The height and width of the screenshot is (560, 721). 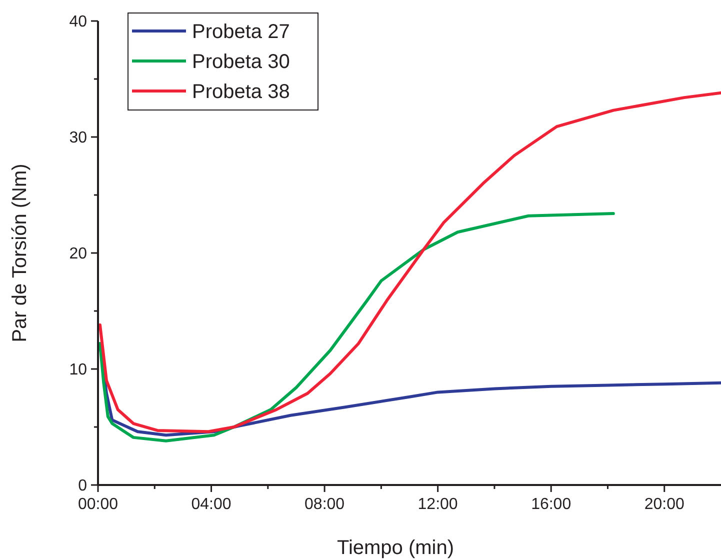 I want to click on y-tick-label: 40, so click(x=78, y=22).